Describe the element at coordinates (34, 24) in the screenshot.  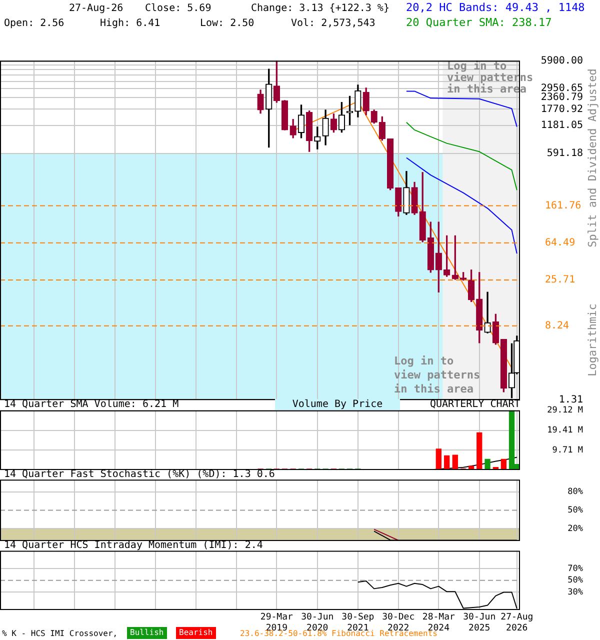
I see `text: Open: 2.56` at that location.